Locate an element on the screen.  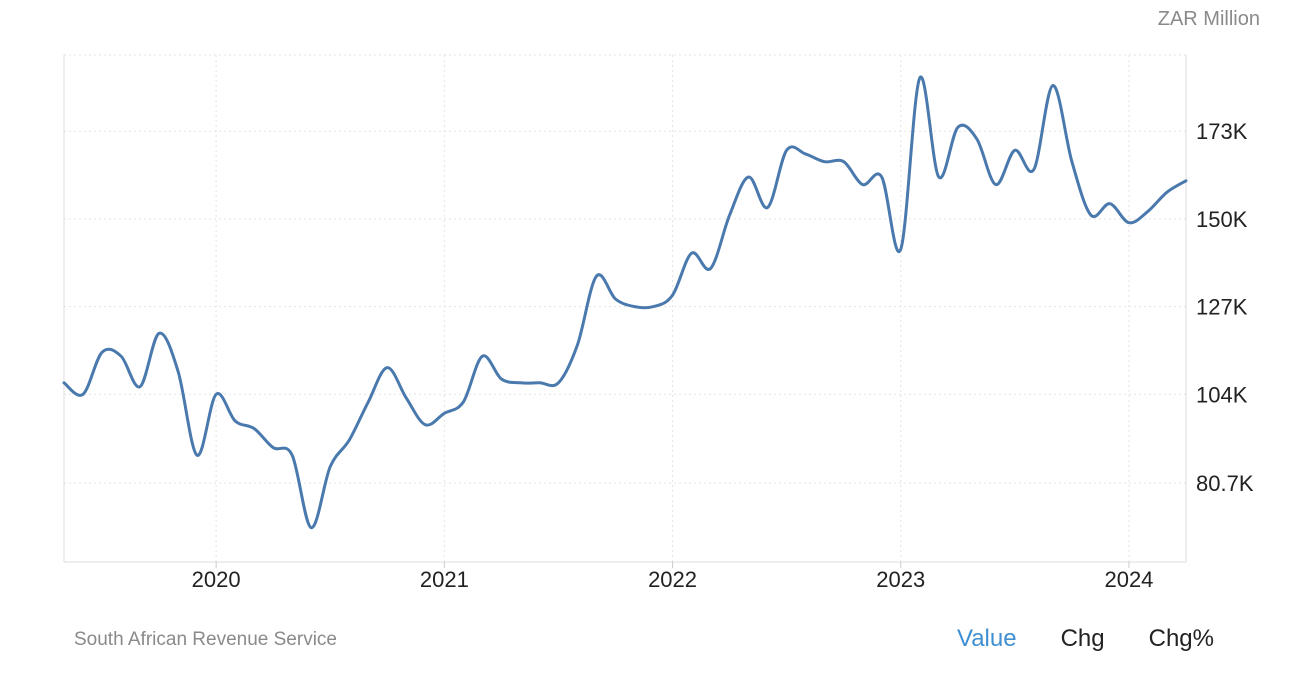
y-tick-label: 173K is located at coordinates (1222, 131).